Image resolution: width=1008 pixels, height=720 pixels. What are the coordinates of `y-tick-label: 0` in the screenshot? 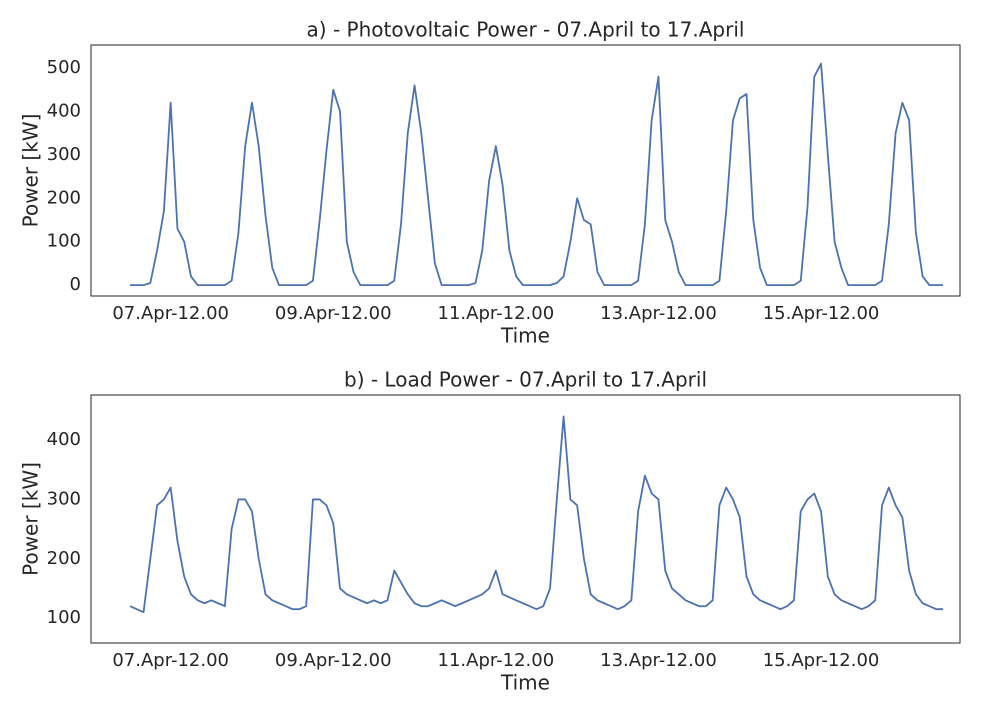 It's located at (75, 284).